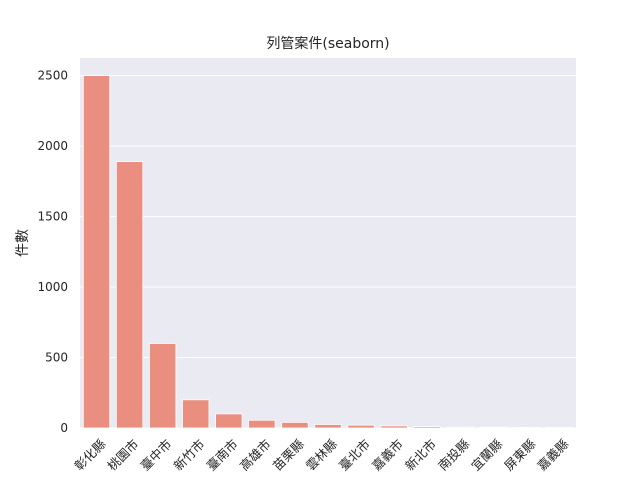 The width and height of the screenshot is (640, 484). What do you see at coordinates (288, 454) in the screenshot?
I see `x-tick-label: 苗栗縣` at bounding box center [288, 454].